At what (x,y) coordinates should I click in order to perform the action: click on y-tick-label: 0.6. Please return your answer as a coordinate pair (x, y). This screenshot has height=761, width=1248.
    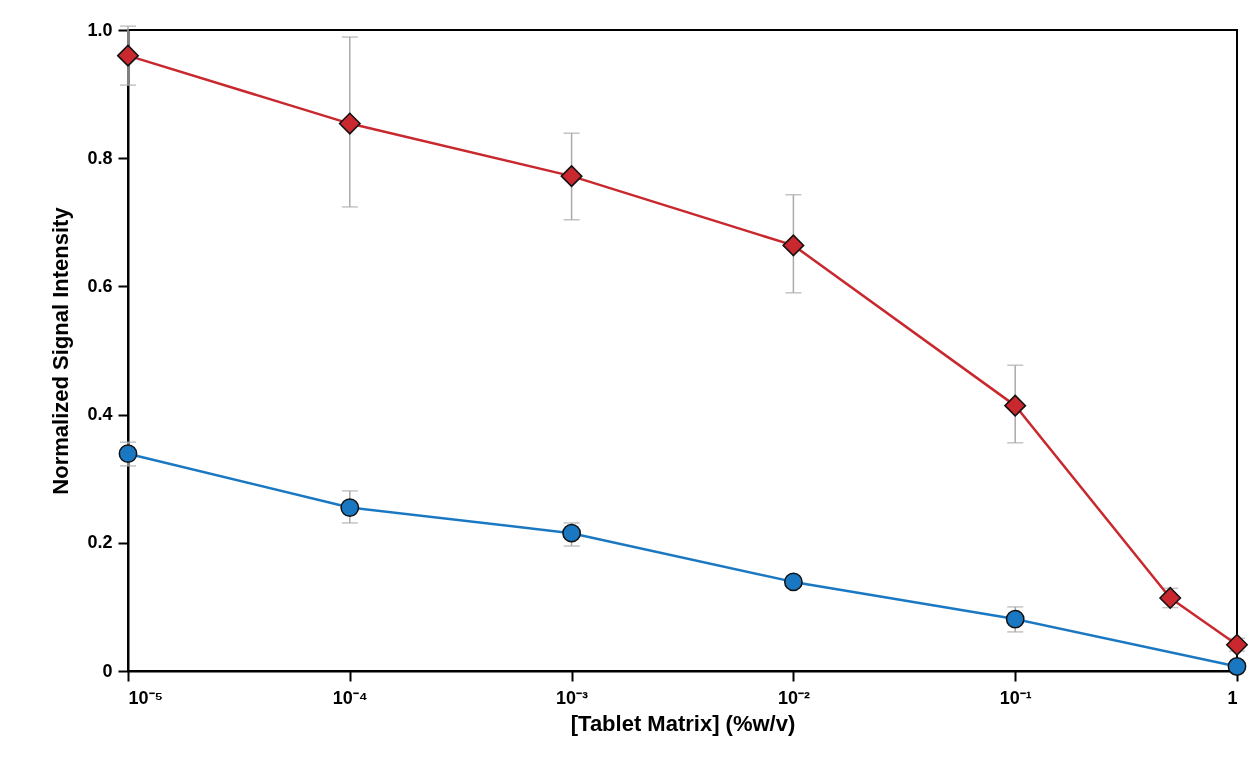
    Looking at the image, I should click on (100, 285).